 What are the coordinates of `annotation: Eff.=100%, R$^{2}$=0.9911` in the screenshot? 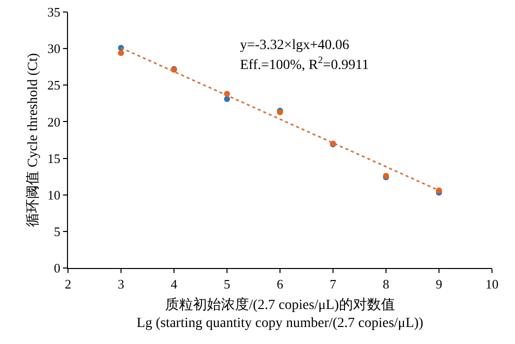 It's located at (304, 64).